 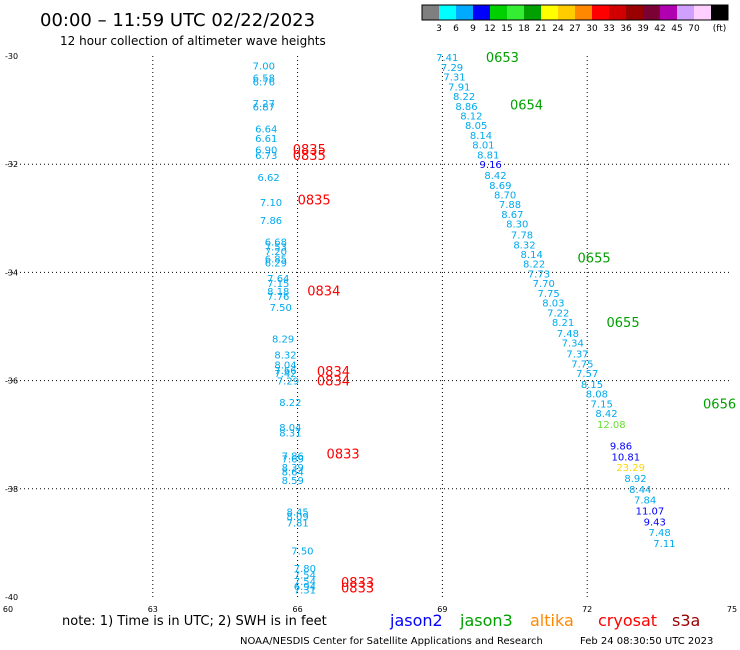 What do you see at coordinates (630, 468) in the screenshot?
I see `swh-label: 23.29` at bounding box center [630, 468].